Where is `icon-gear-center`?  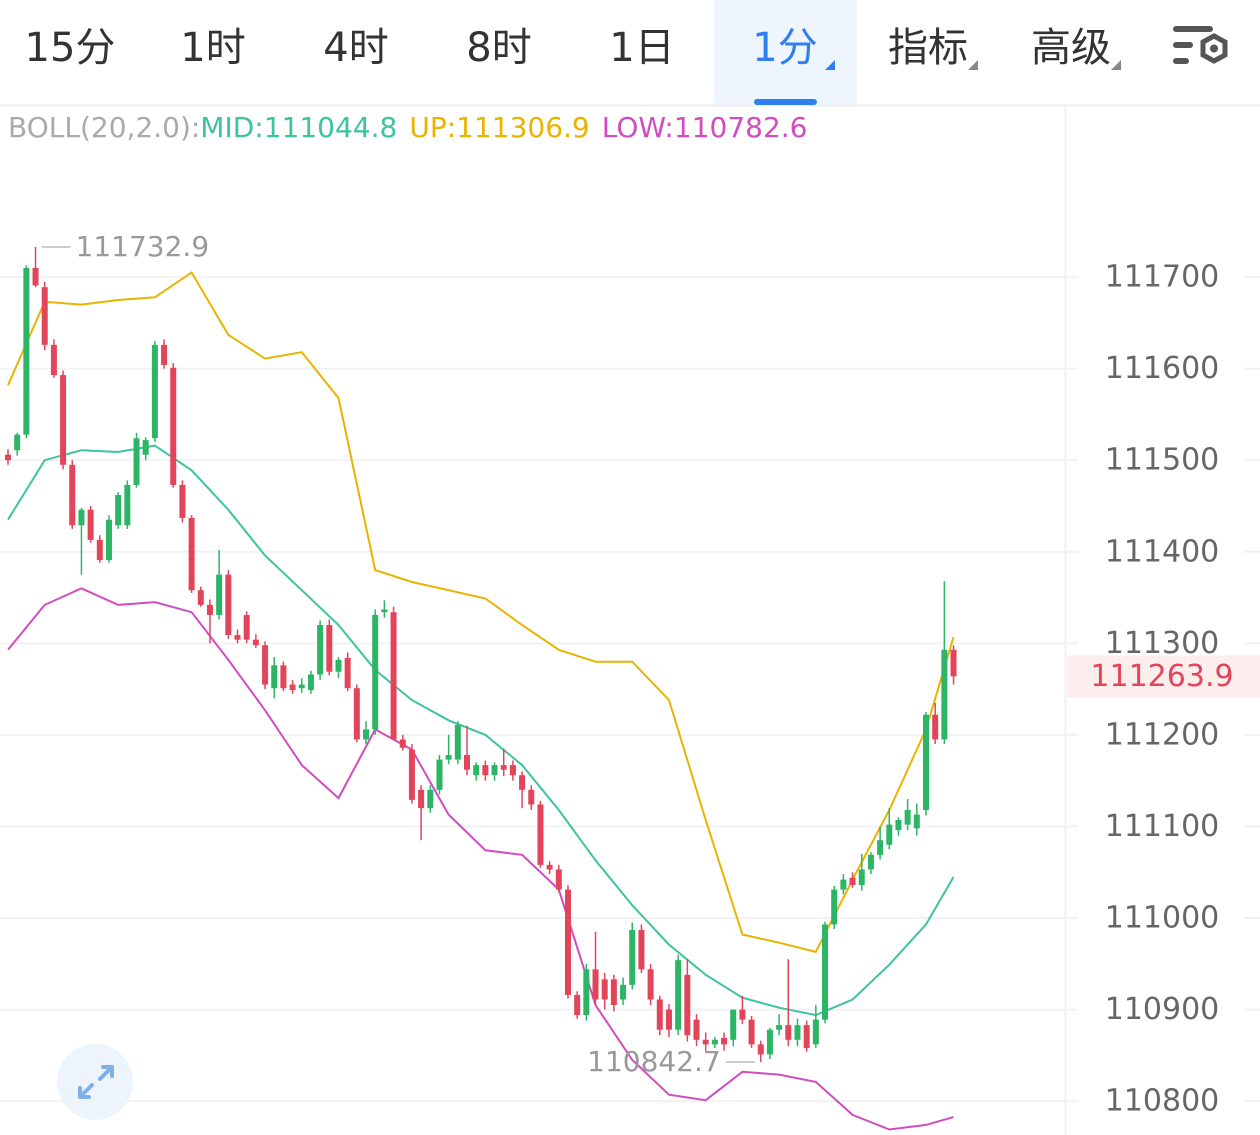
icon-gear-center is located at coordinates (1214, 48).